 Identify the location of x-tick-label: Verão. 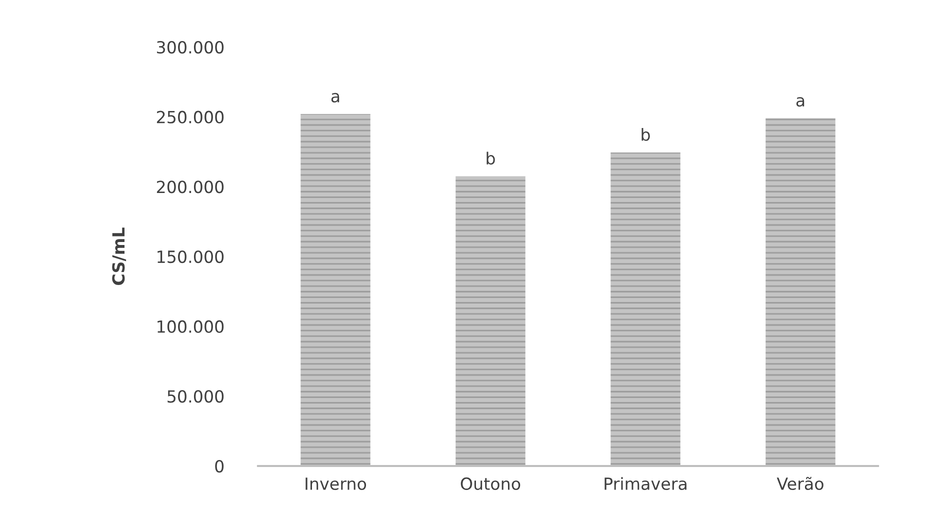
(800, 483).